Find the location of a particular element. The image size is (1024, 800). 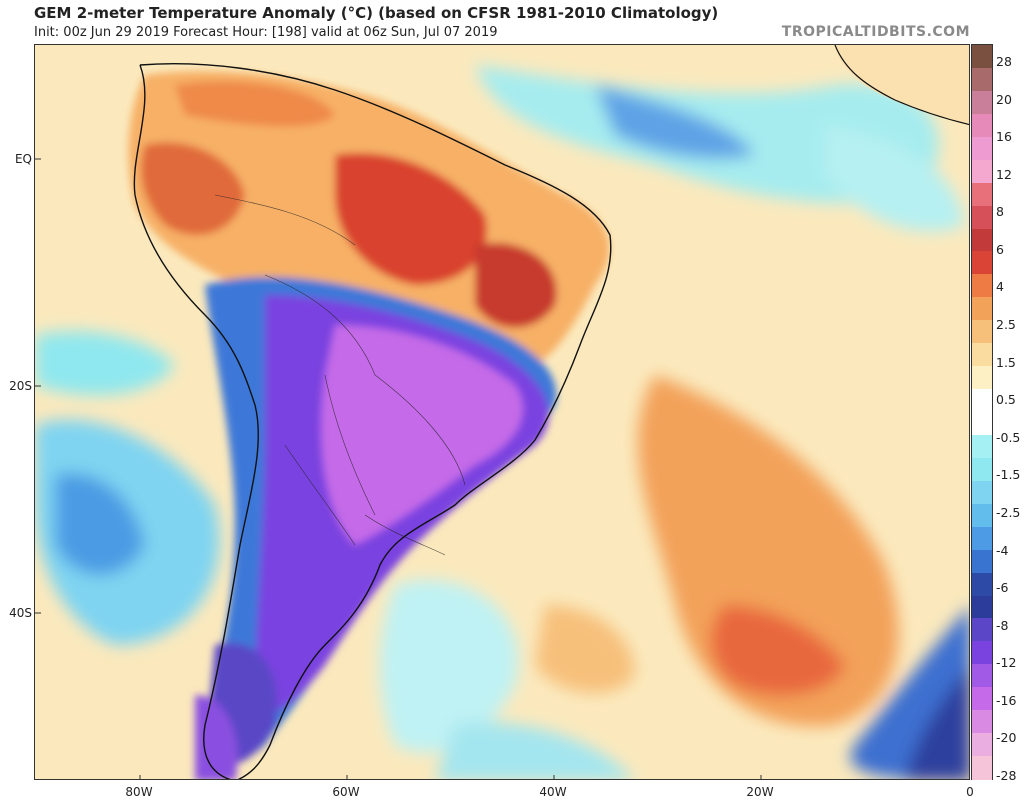

colorbar-label: -8 is located at coordinates (1002, 625).